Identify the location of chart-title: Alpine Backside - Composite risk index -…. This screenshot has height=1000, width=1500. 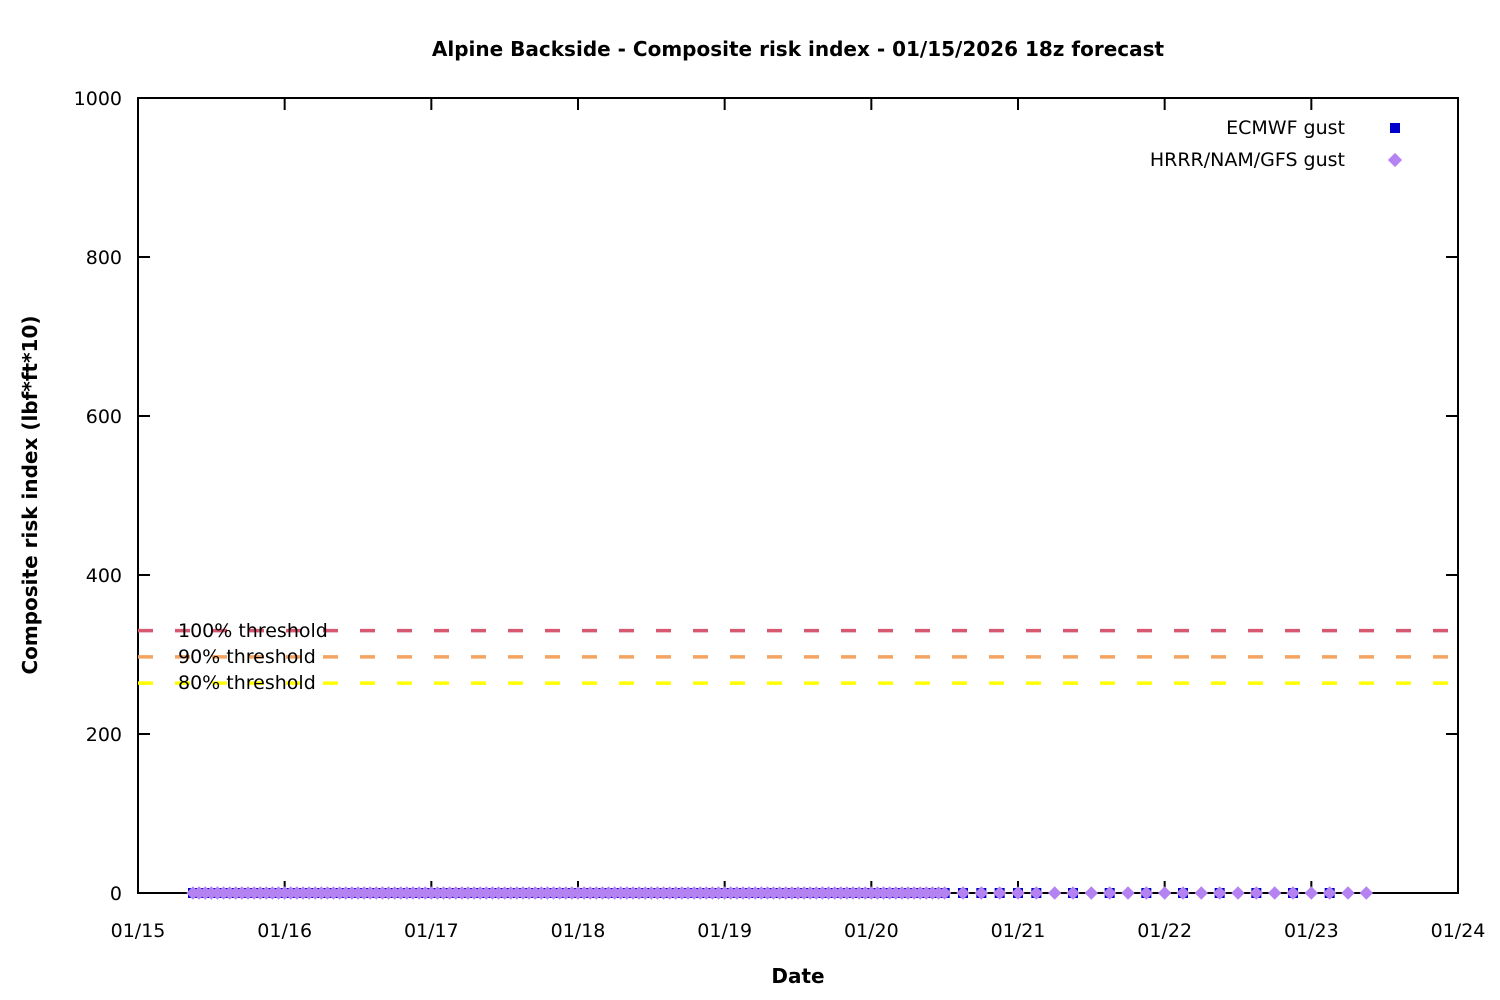
(798, 49).